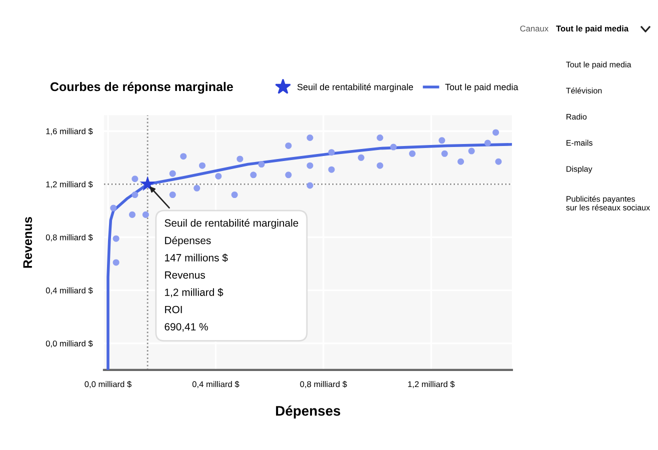  Describe the element at coordinates (608, 203) in the screenshot. I see `text: Publicités payantes sur les réseaux sociaux` at that location.